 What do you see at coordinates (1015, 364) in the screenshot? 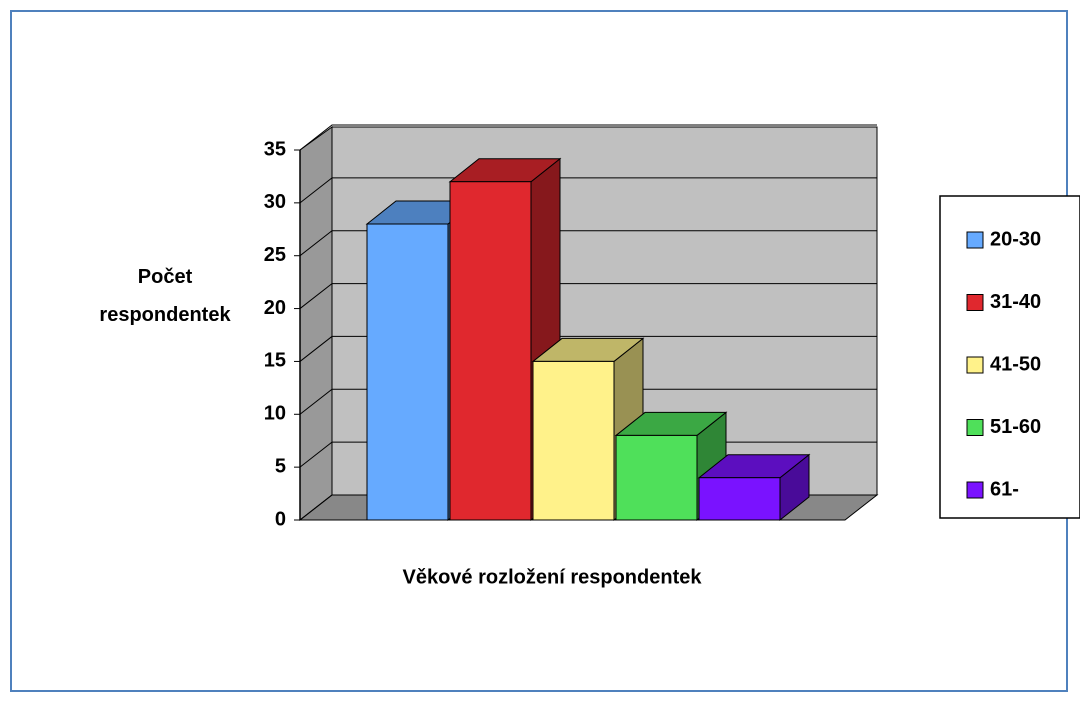
I see `legend-label: 41-50` at bounding box center [1015, 364].